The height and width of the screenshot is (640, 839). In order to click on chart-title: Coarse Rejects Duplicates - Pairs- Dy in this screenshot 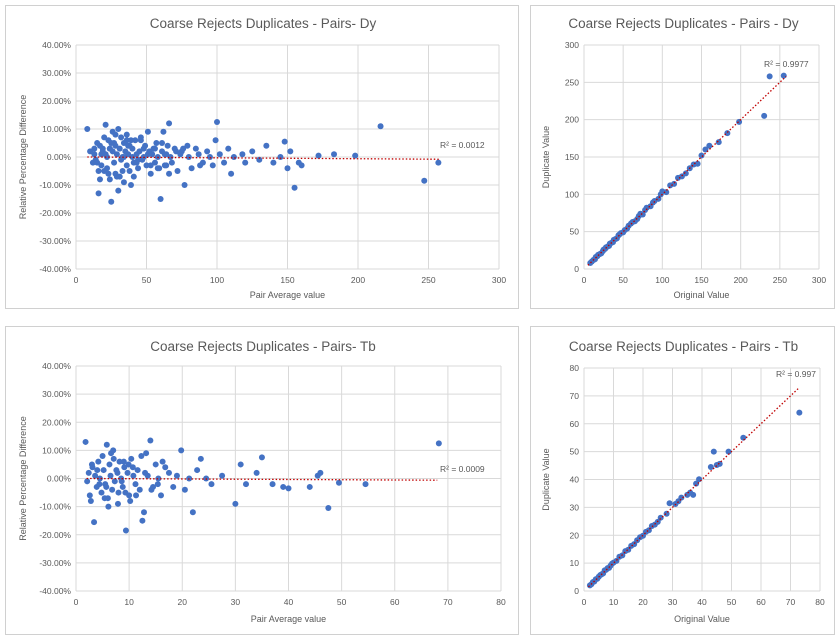, I will do `click(263, 23)`.